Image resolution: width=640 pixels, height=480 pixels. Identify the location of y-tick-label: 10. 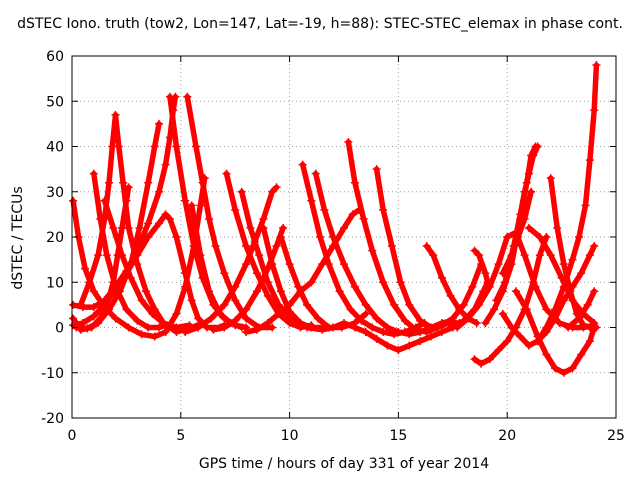
(55, 283).